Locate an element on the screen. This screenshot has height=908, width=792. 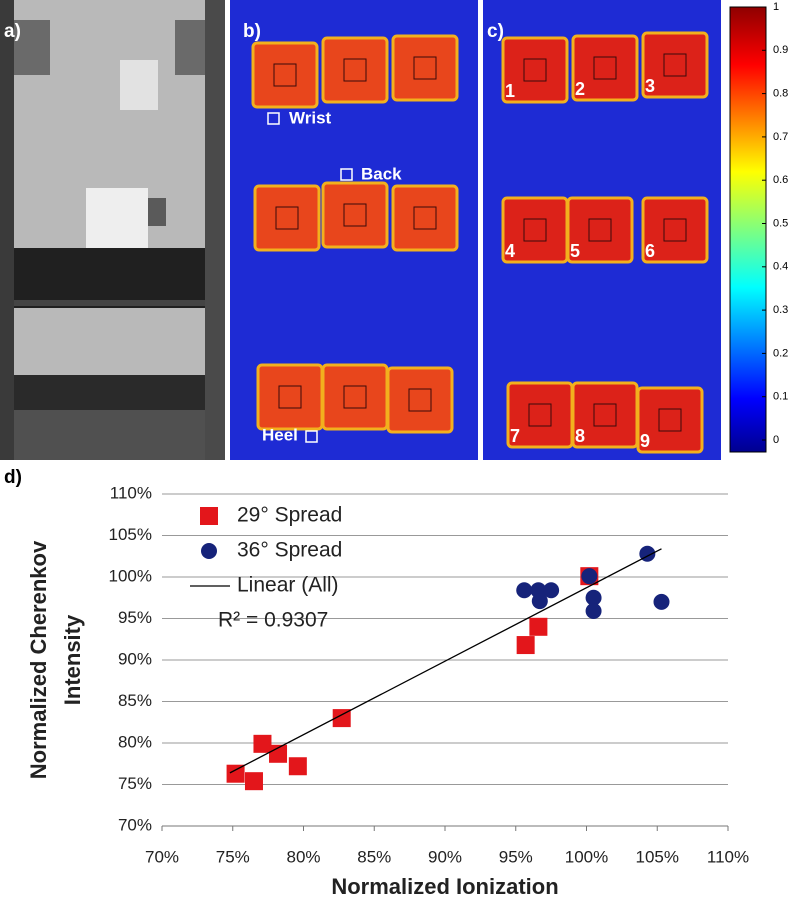
legend-label: Linear (All) is located at coordinates (288, 585).